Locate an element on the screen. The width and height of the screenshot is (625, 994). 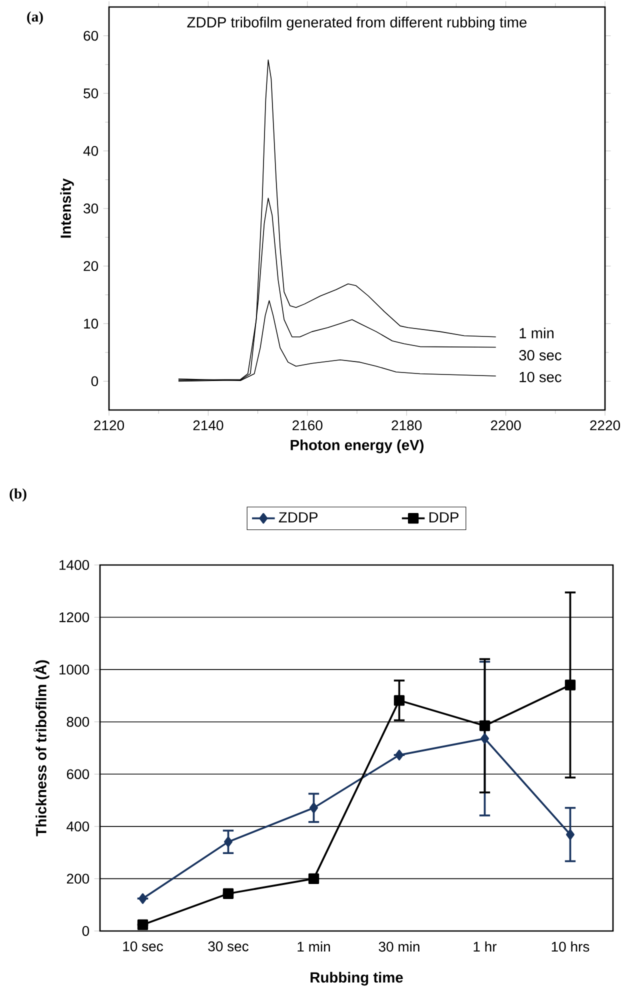
y-axis-title: Thickness of tribofilm (Å) is located at coordinates (41, 748).